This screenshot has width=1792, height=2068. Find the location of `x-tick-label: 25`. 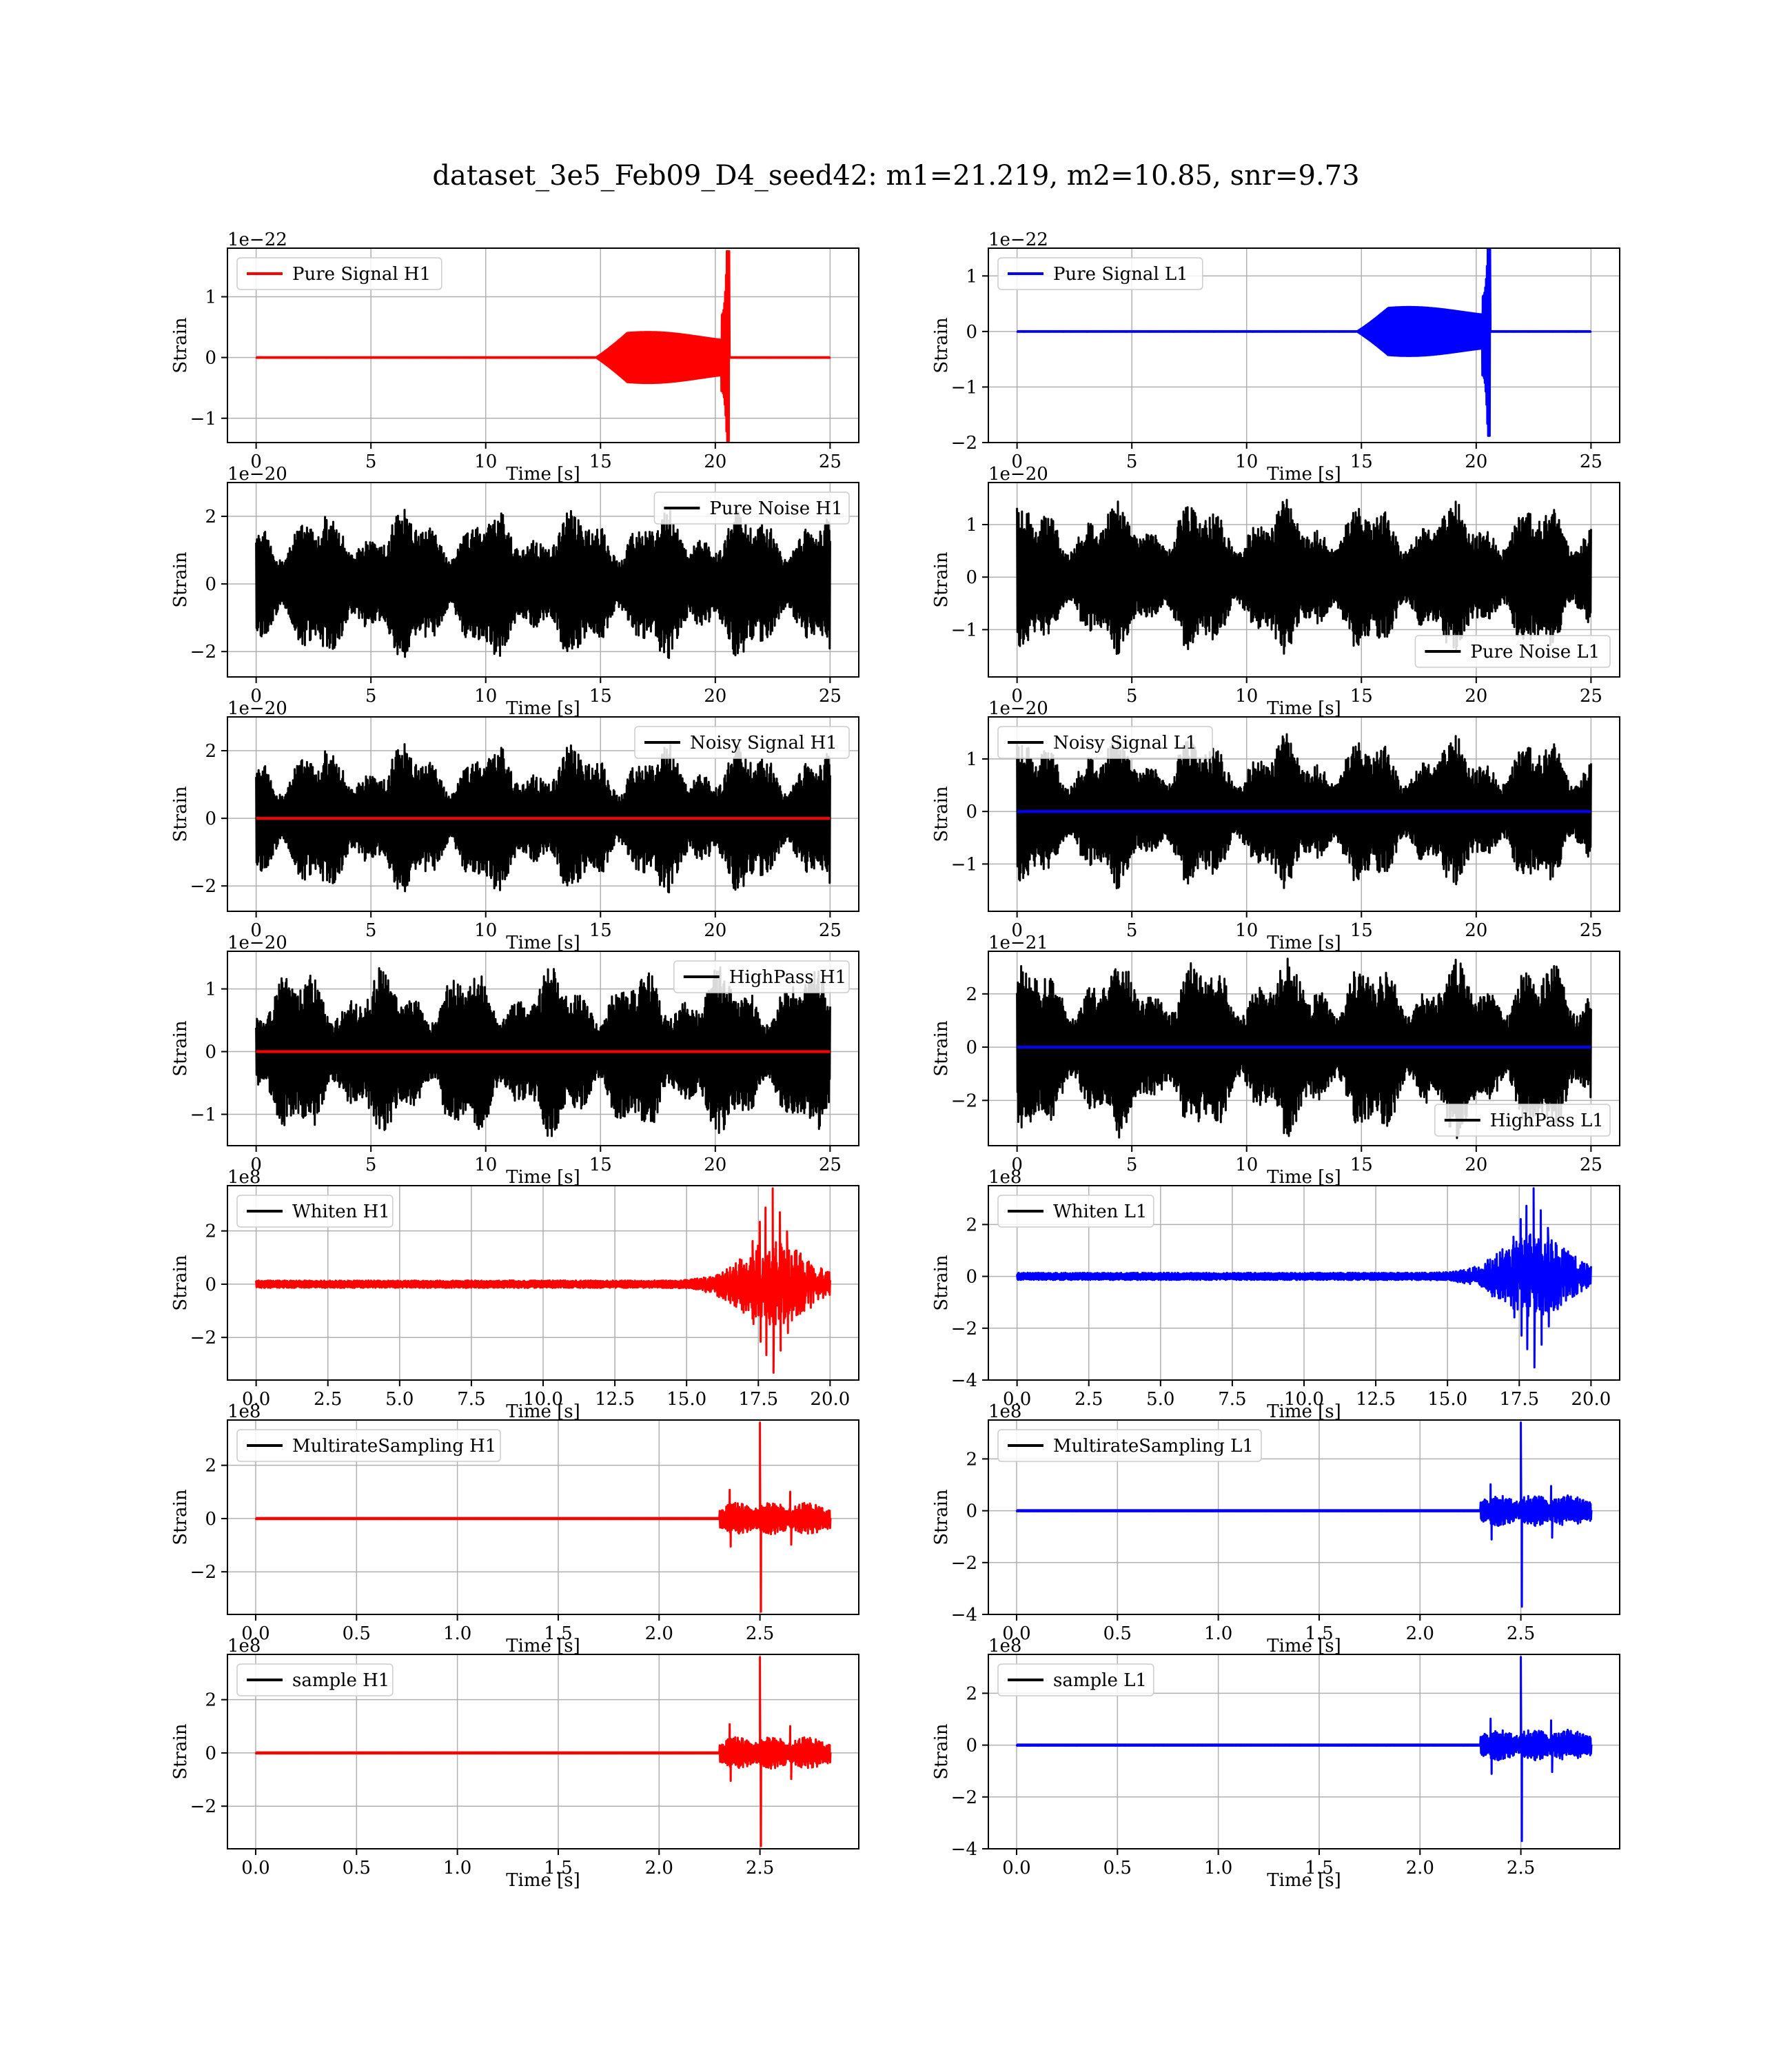

x-tick-label: 25 is located at coordinates (1591, 1165).